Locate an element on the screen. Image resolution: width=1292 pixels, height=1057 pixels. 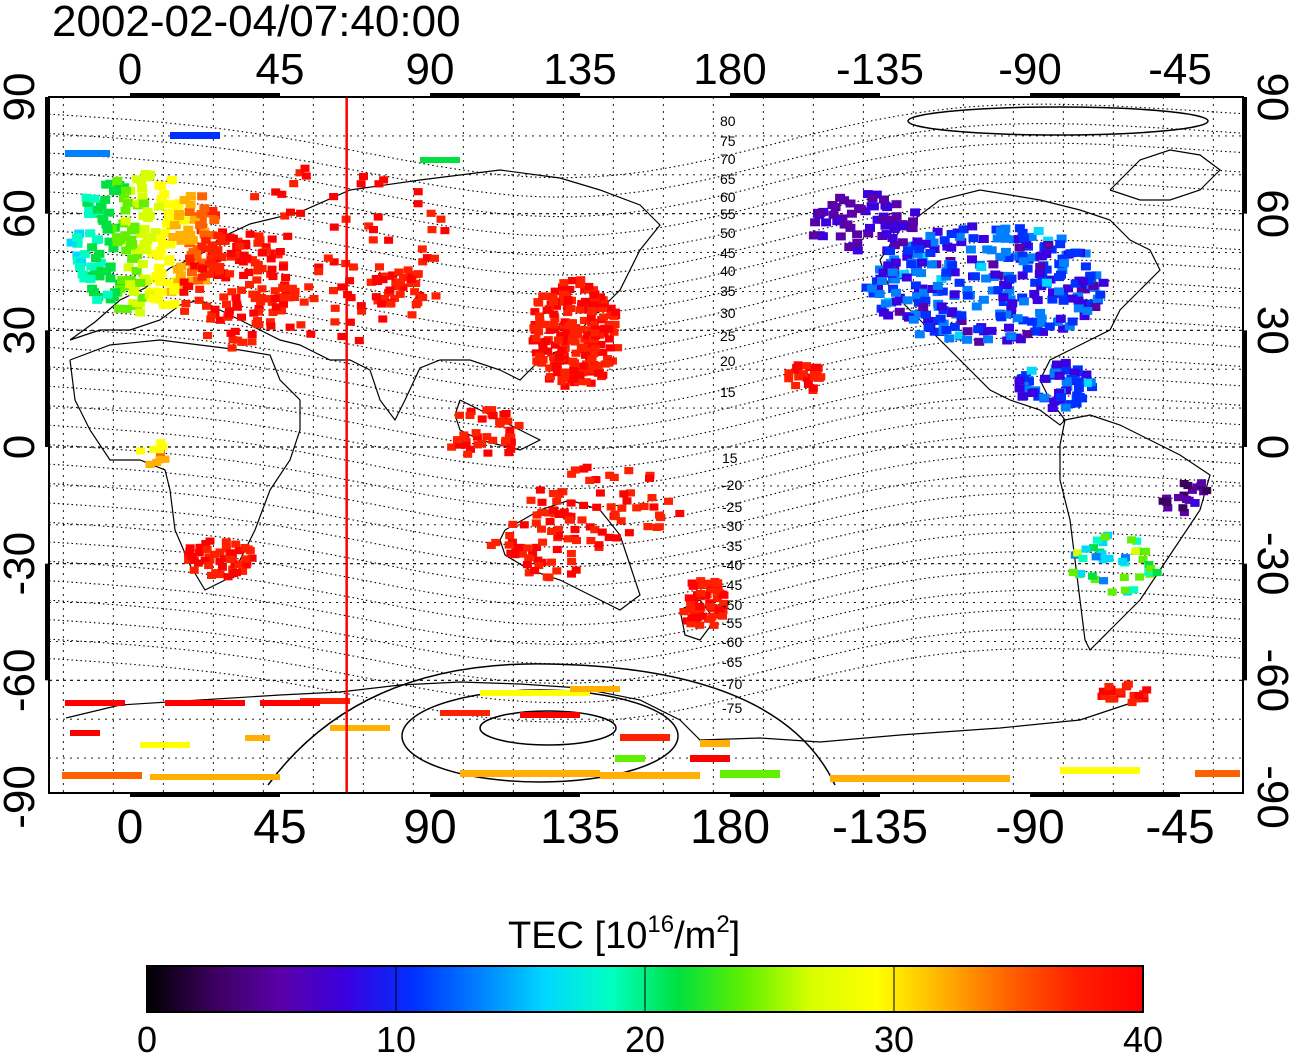
lat-label-left: -30 is located at coordinates (22, 564).